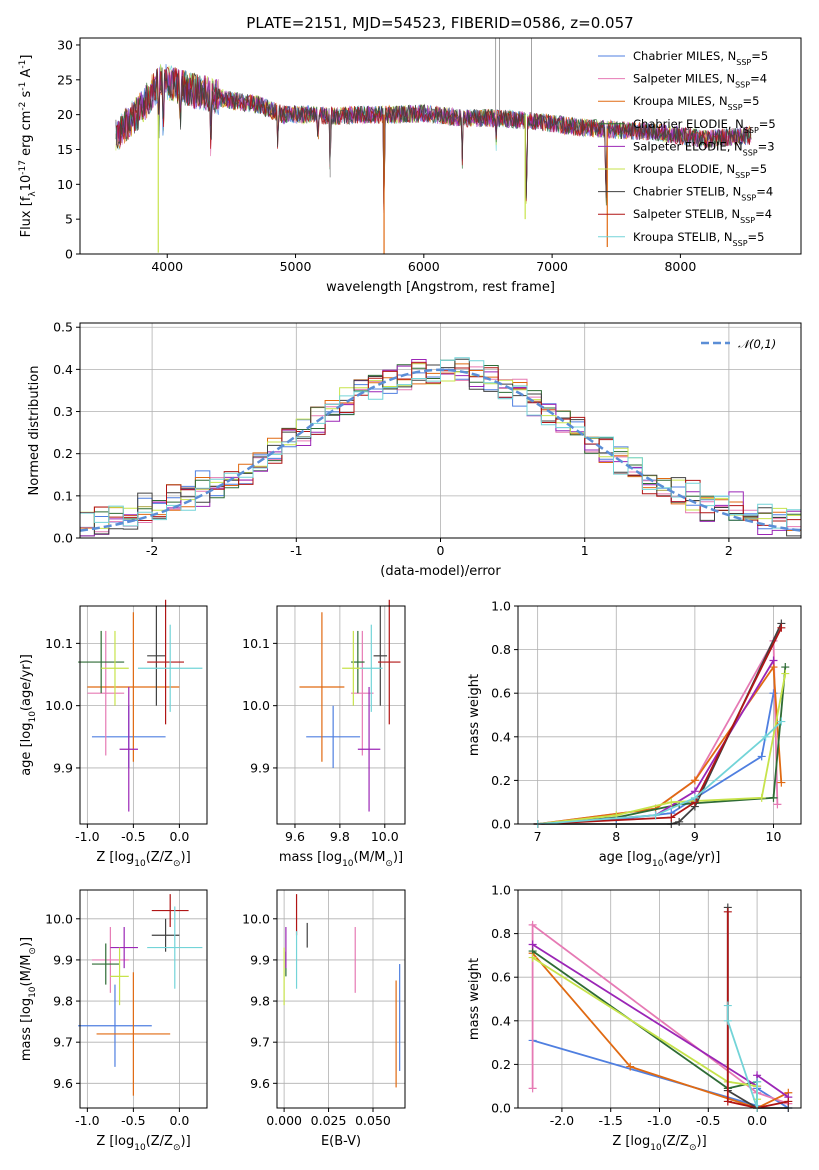 The height and width of the screenshot is (1170, 819). I want to click on panel-mass_vs_ebv: 0.000 0.025 0.050 9.6 9.7 9.8 9.9 10.0 E(B-V), so click(324, 1019).